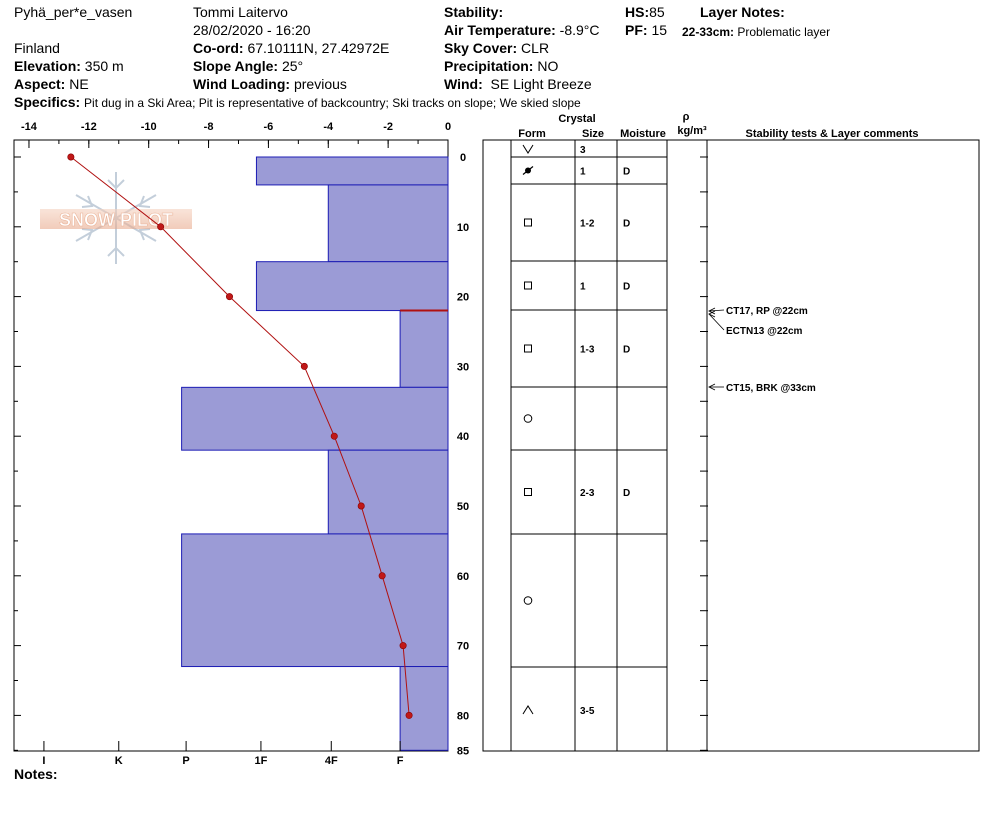 The image size is (994, 840). Describe the element at coordinates (331, 761) in the screenshot. I see `hardness-tick-label: 4F` at that location.